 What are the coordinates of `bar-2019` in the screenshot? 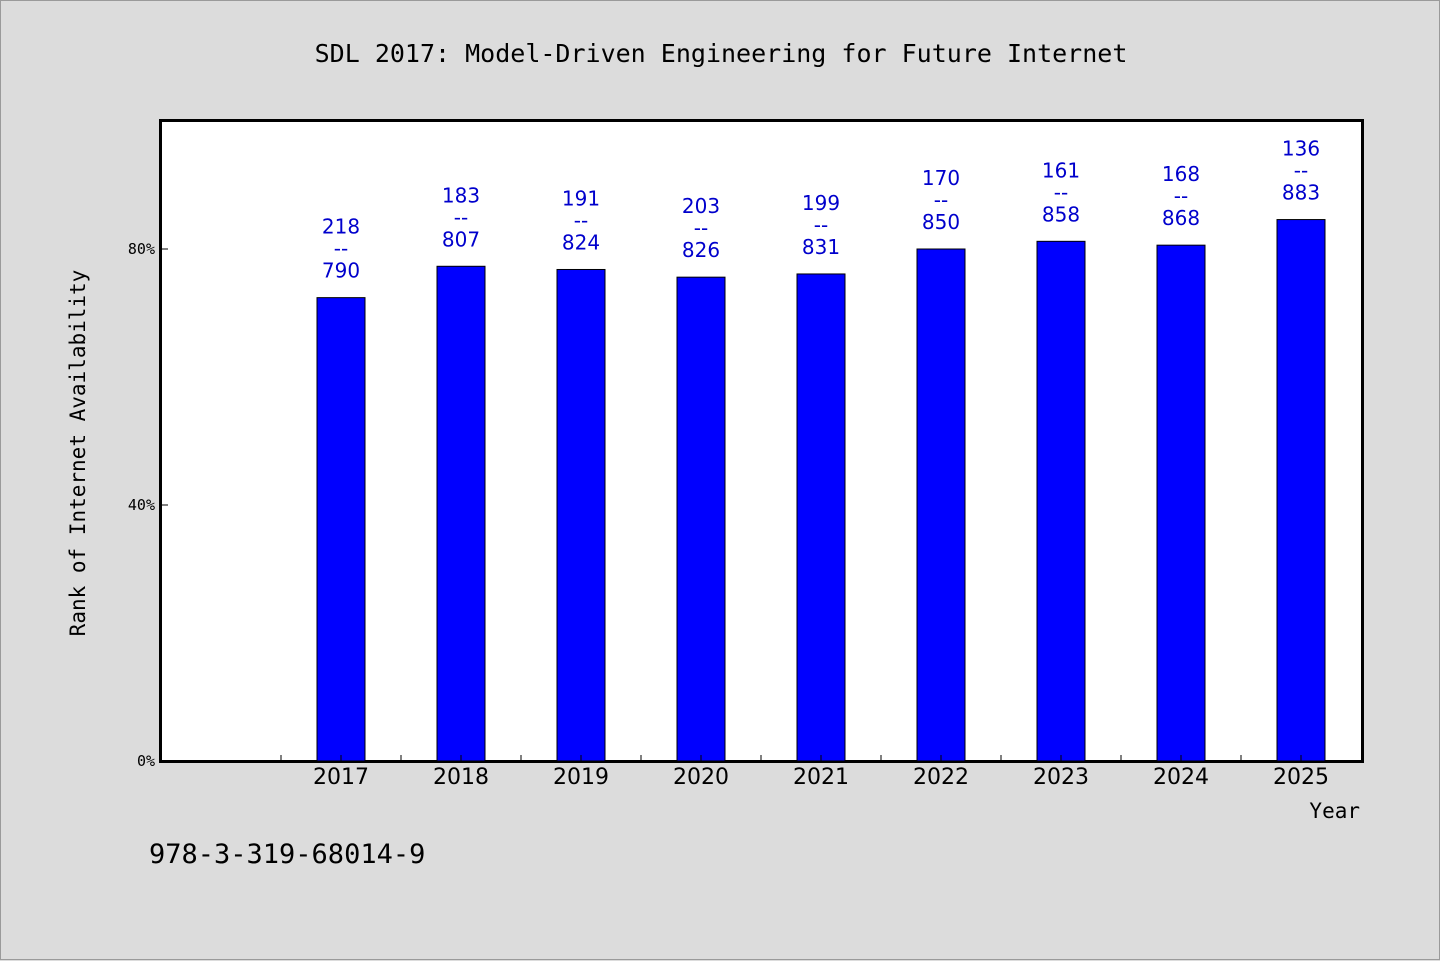 It's located at (581, 515).